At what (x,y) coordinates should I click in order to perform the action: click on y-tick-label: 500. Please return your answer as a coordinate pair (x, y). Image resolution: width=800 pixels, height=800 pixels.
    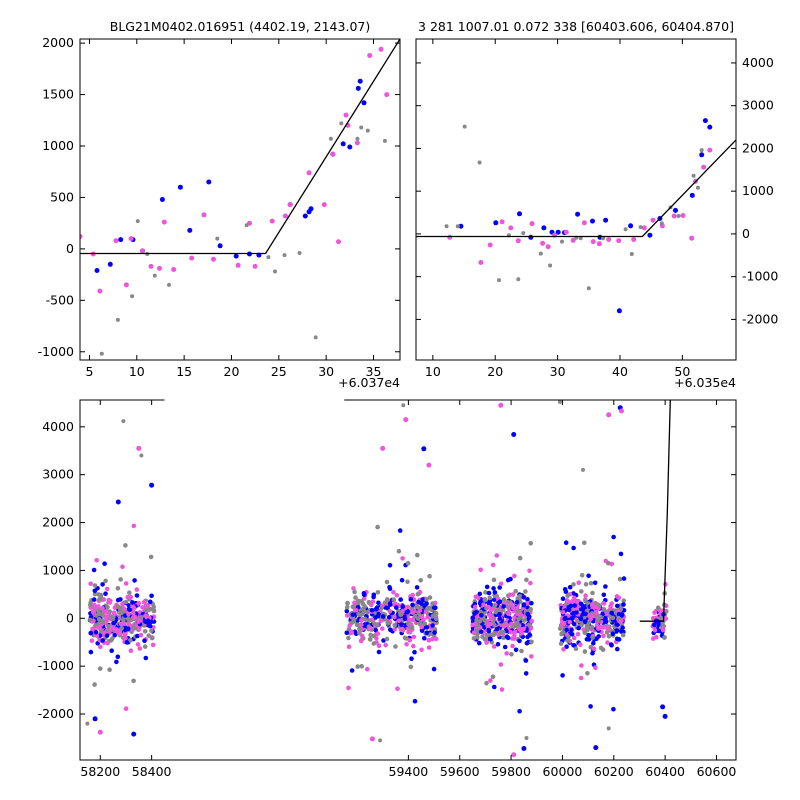
    Looking at the image, I should click on (62, 196).